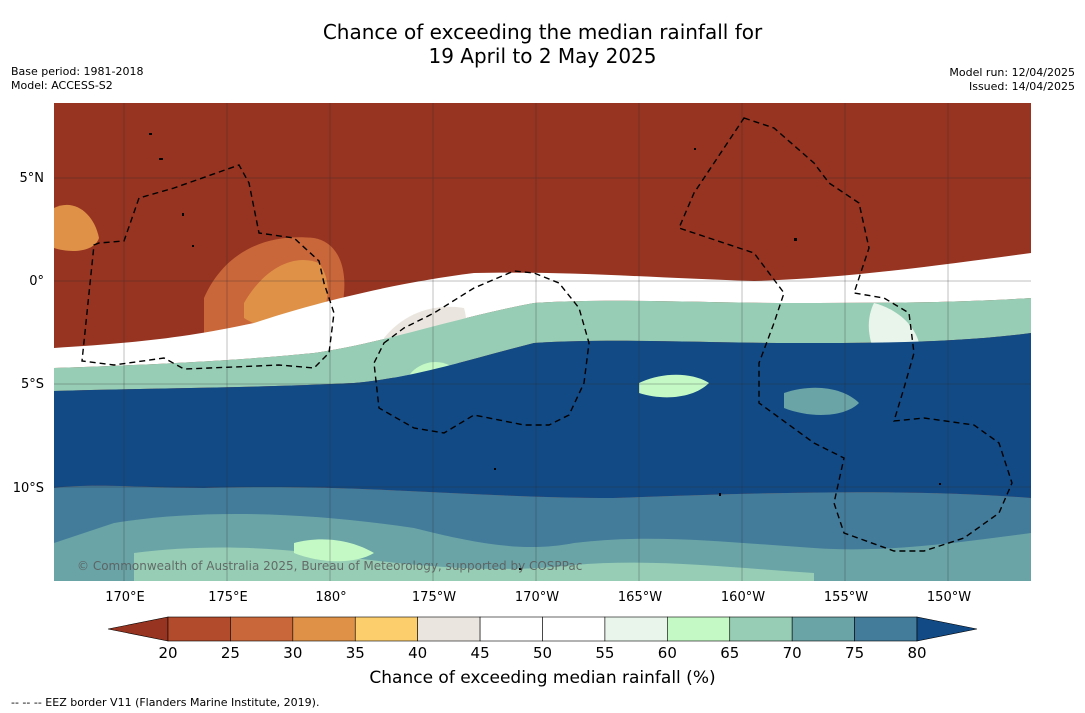 This screenshot has width=1085, height=713. I want to click on meta-left: Base period: 1981-2018 Model: ACCESS-S2, so click(77, 79).